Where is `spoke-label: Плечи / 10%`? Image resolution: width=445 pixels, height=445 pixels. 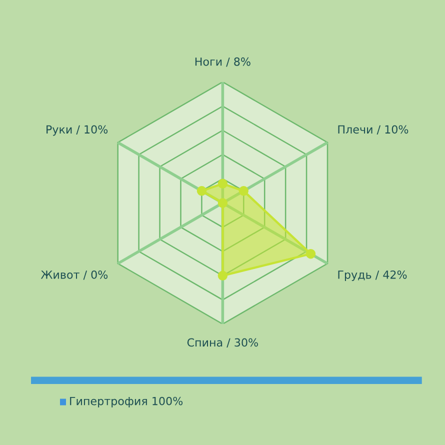 spoke-label: Плечи / 10% is located at coordinates (373, 129).